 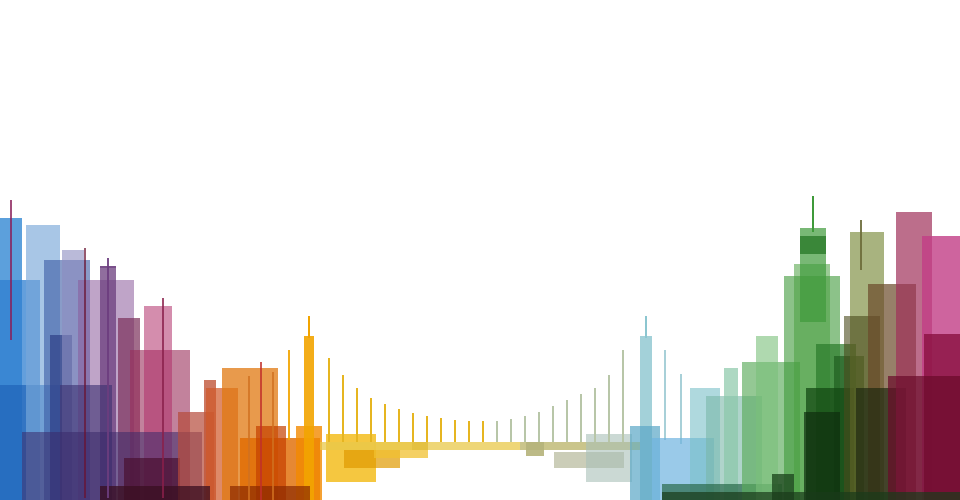 What do you see at coordinates (535, 449) in the screenshot?
I see `bridge-block` at bounding box center [535, 449].